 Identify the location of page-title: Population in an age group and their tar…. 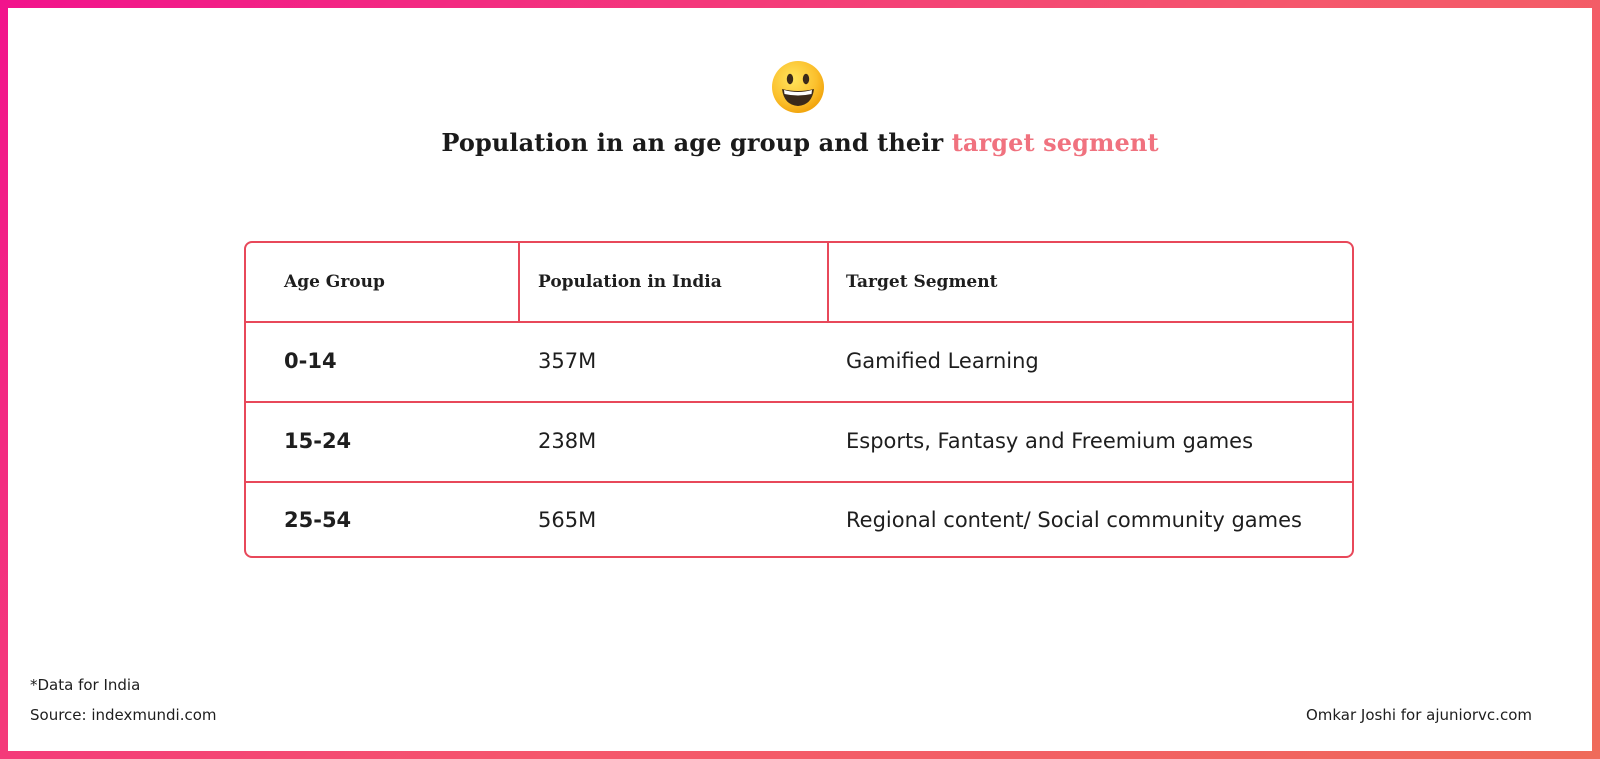
(800, 142).